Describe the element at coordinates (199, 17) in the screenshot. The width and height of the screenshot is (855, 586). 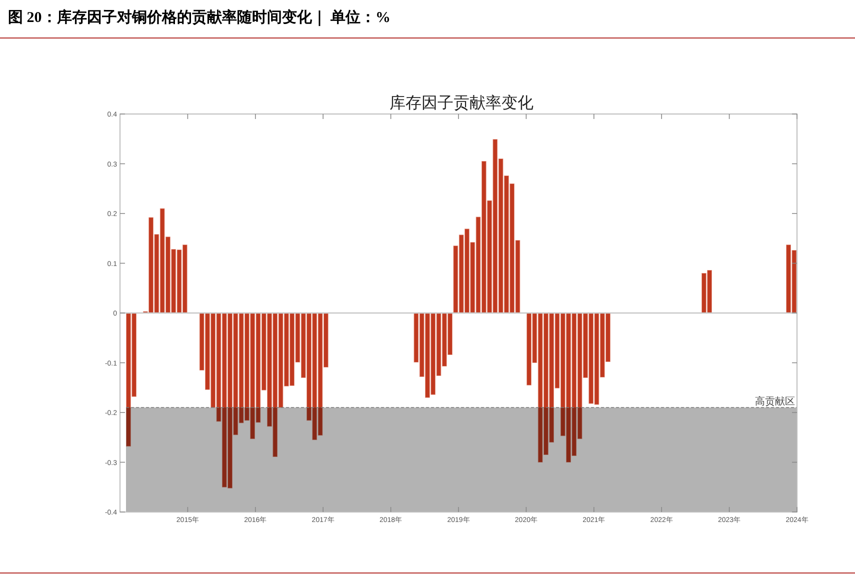
I see `chart-title: 图 20：库存因子对铜价格的贡献率随时间变化｜ 单位：%` at that location.